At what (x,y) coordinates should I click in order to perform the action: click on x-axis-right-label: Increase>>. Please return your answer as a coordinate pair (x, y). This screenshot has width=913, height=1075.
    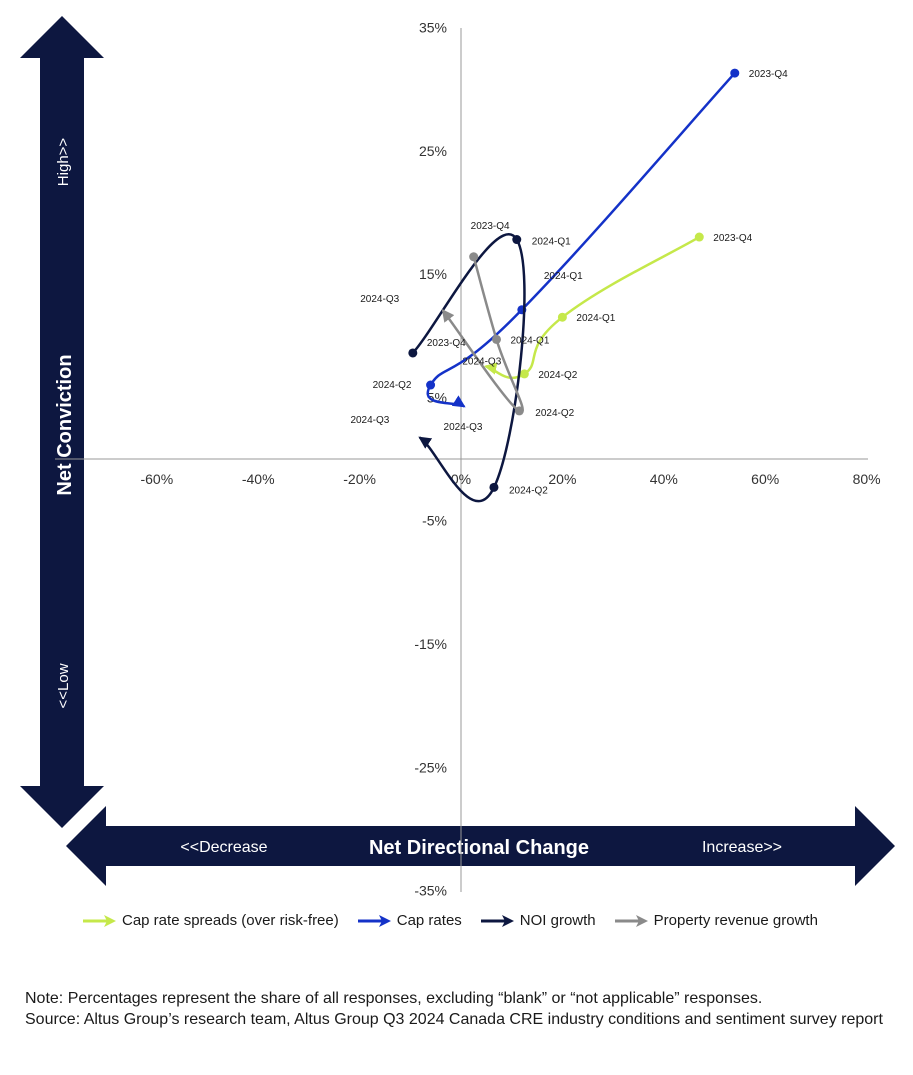
    Looking at the image, I should click on (742, 847).